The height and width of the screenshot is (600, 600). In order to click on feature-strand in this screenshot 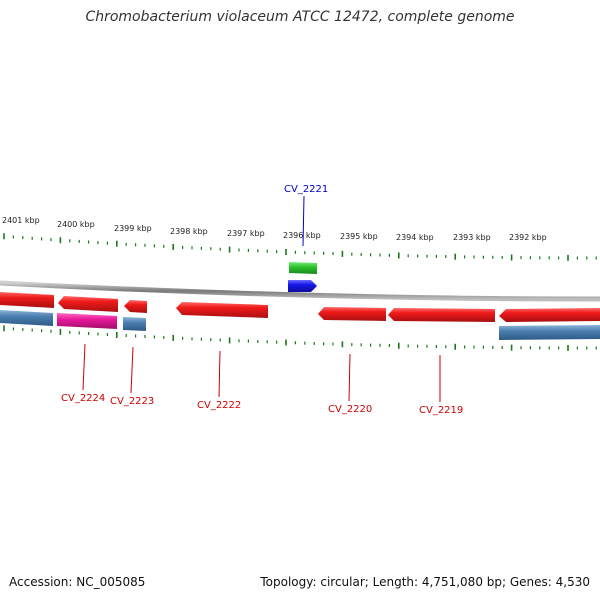, I will do `click(300, 325)`.